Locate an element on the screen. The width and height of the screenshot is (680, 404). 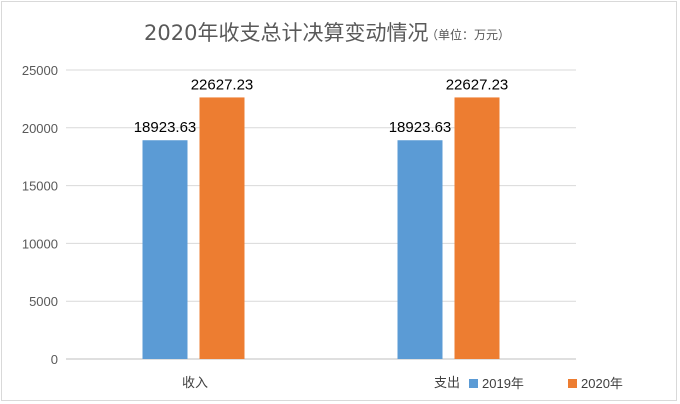
y-axis-ticks: 0 5000 10000 15000 20000 25000 is located at coordinates (40, 215).